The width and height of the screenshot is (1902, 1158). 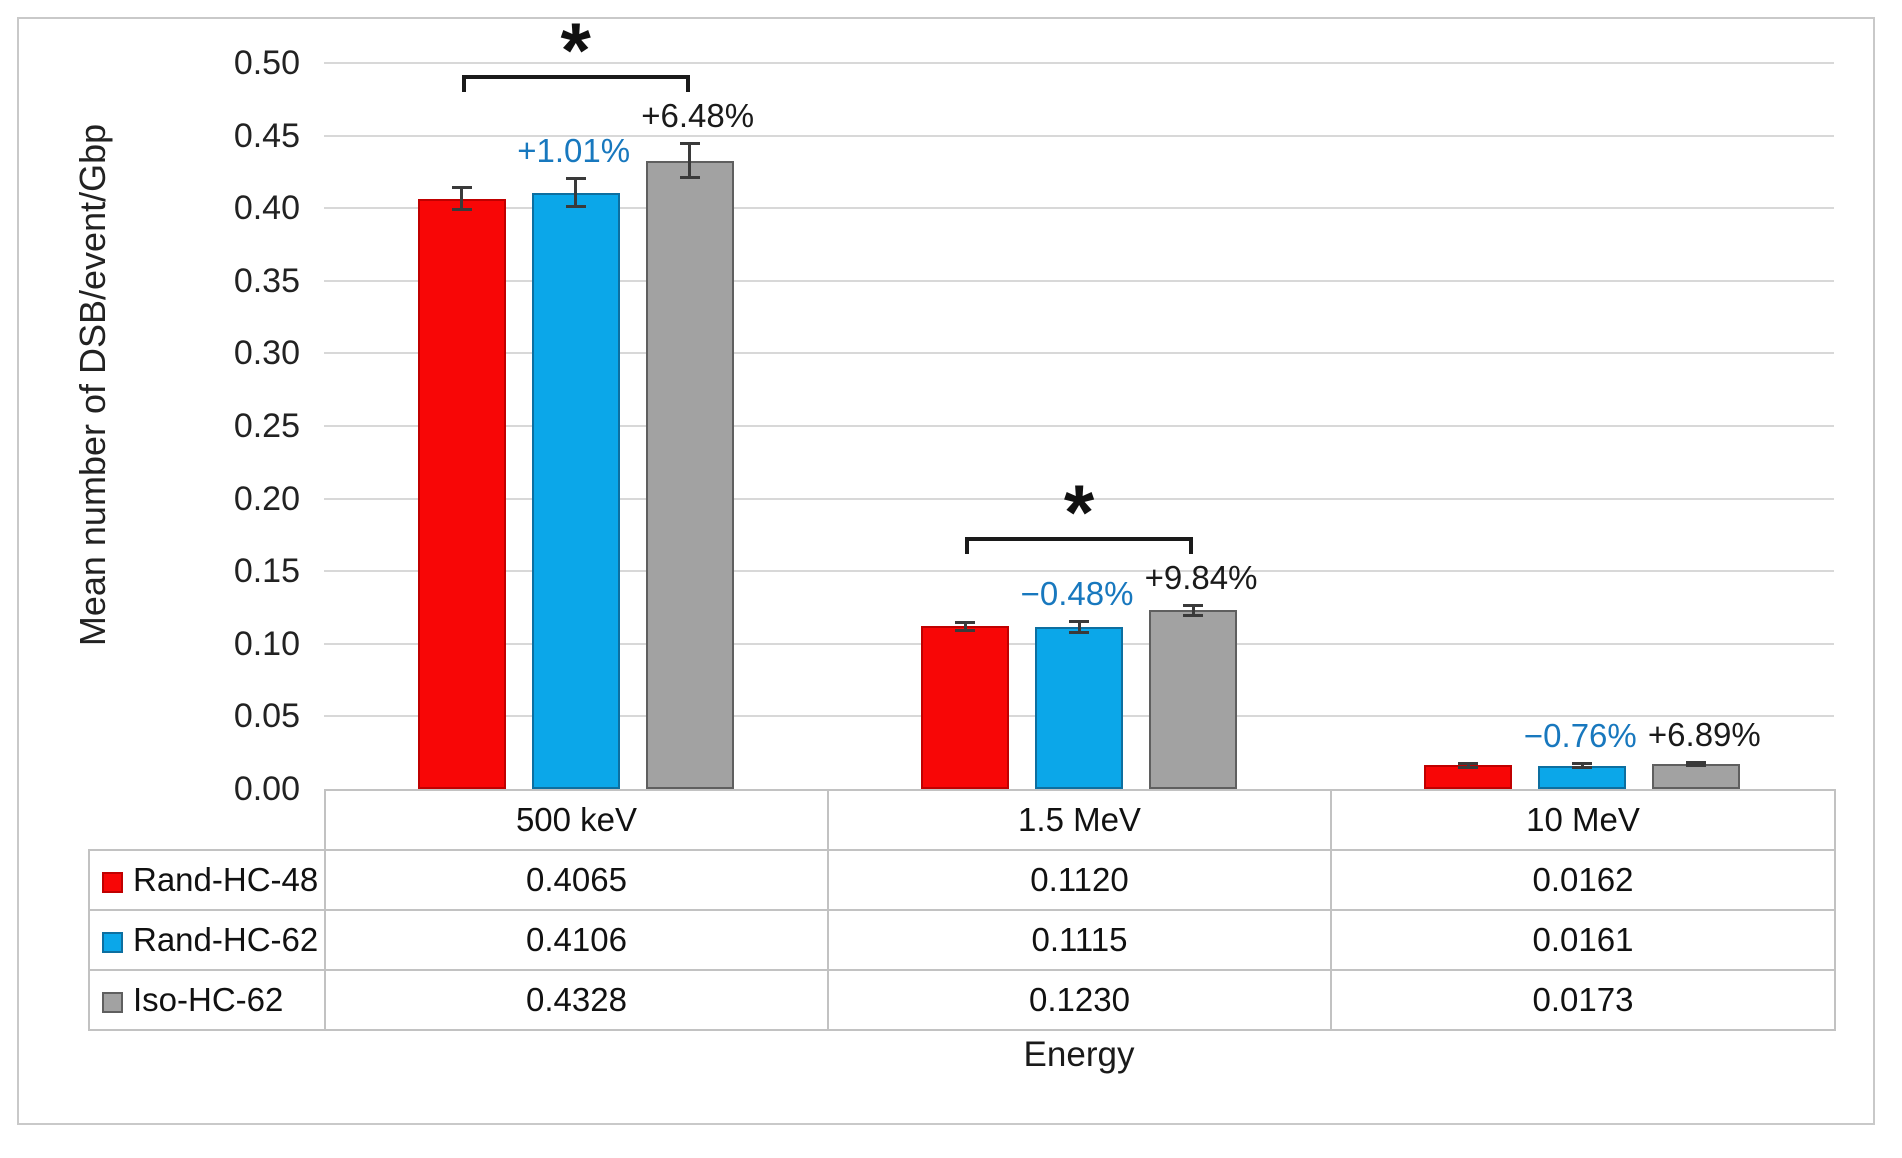 I want to click on y-tick-label: 0.50, so click(x=266, y=63).